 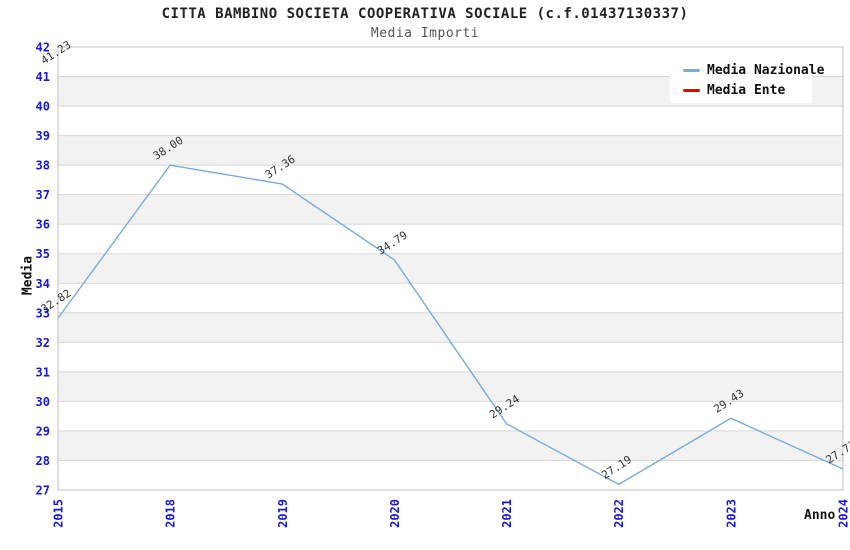 I want to click on y-tick-label: 37, so click(x=43, y=195).